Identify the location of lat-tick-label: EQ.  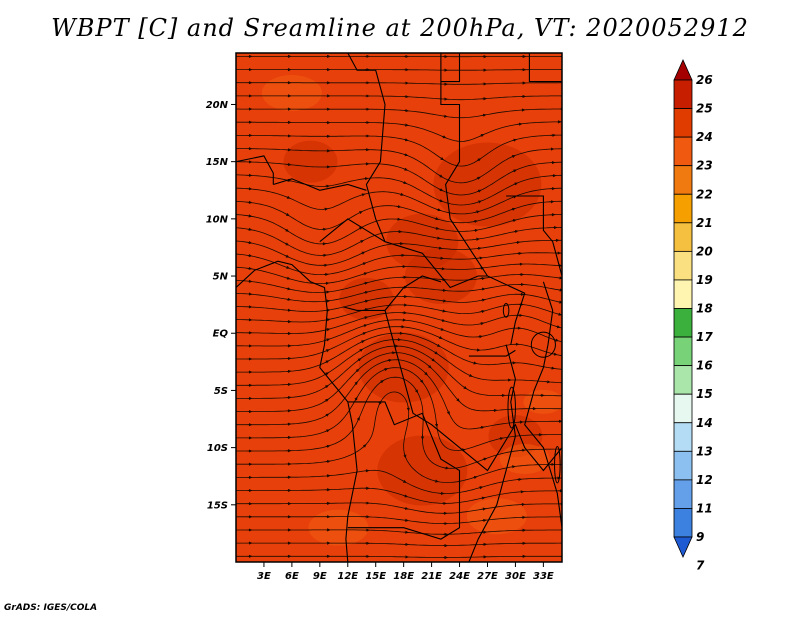
(221, 334).